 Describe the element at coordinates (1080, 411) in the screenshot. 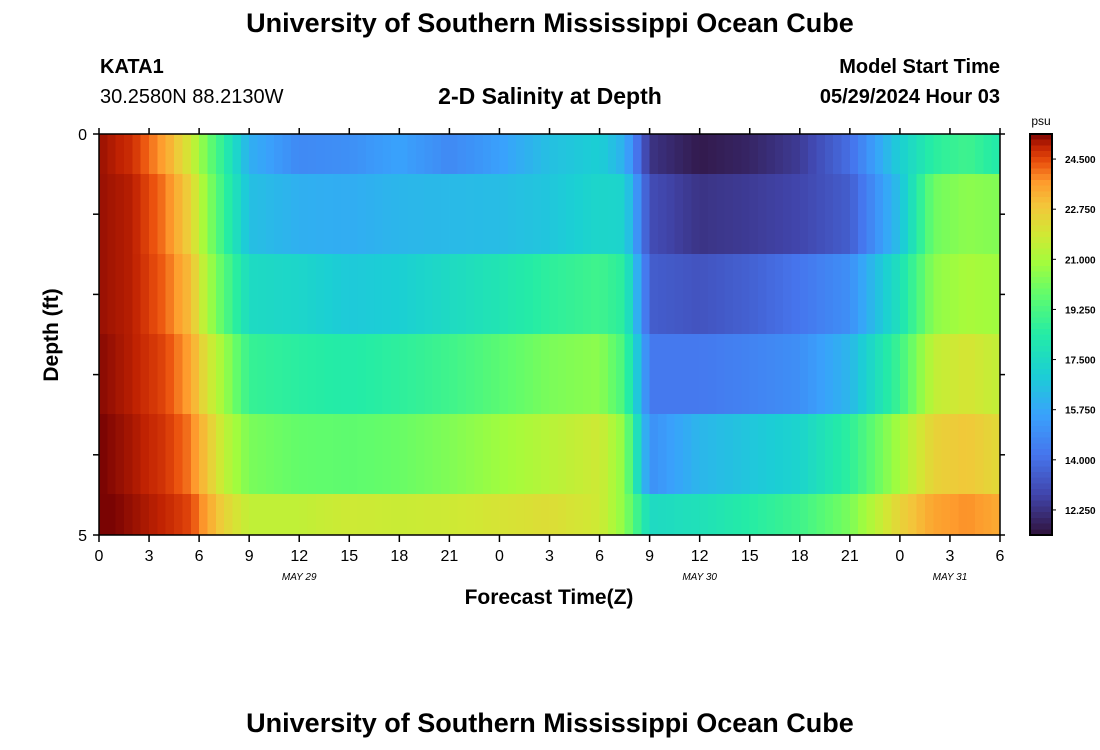

I see `colorbar-tick-label: 15.750` at that location.